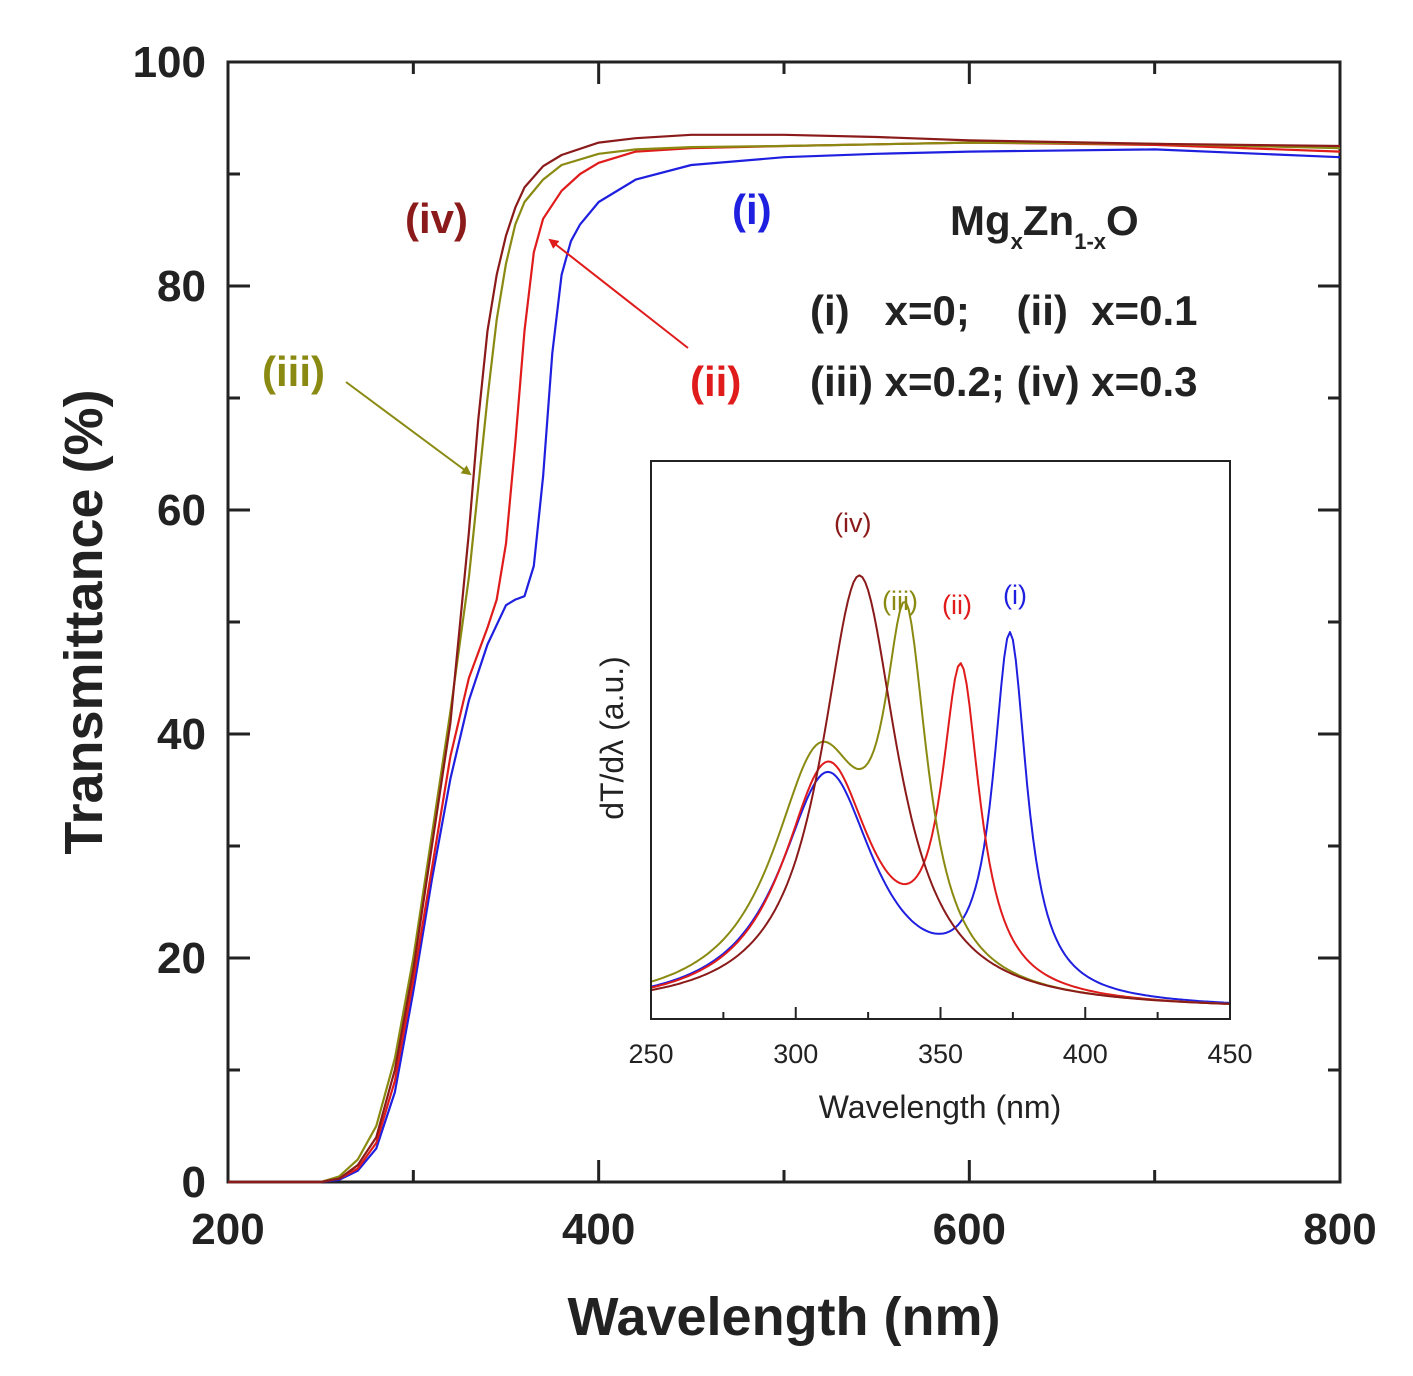 The image size is (1413, 1376). I want to click on main-x-tick-label-200: 200, so click(227, 1229).